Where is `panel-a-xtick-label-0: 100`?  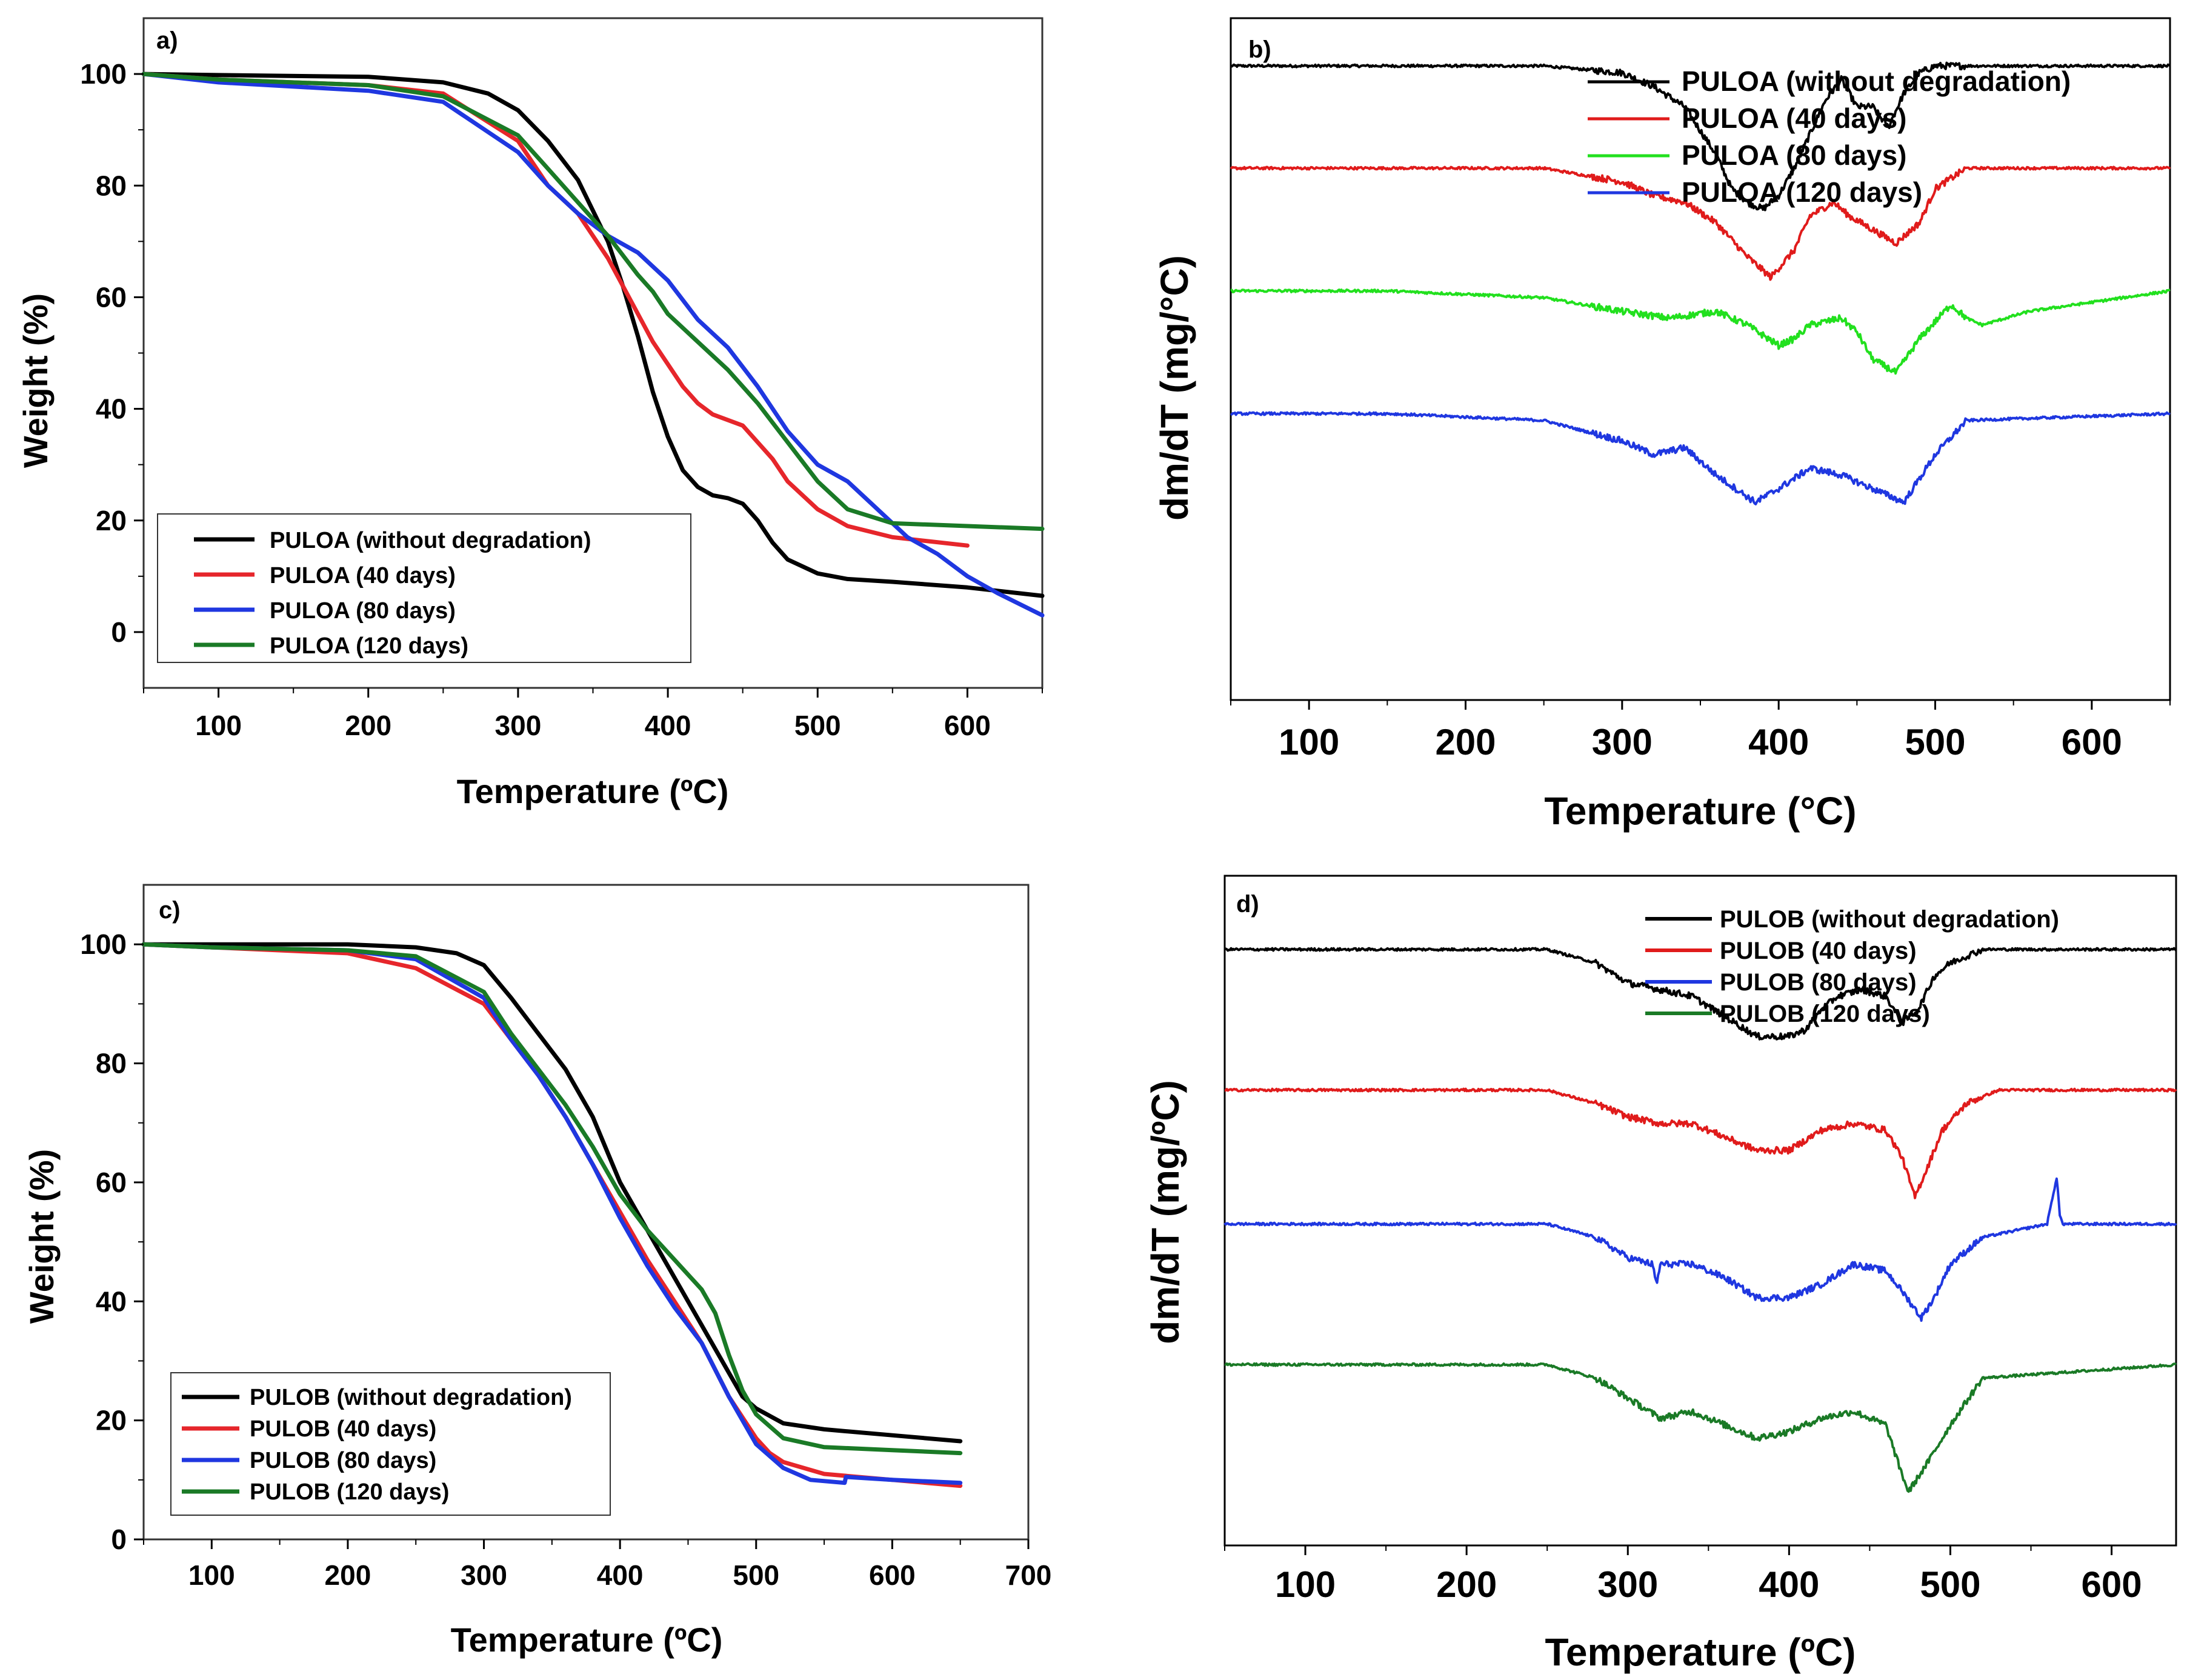
panel-a-xtick-label-0: 100 is located at coordinates (218, 725).